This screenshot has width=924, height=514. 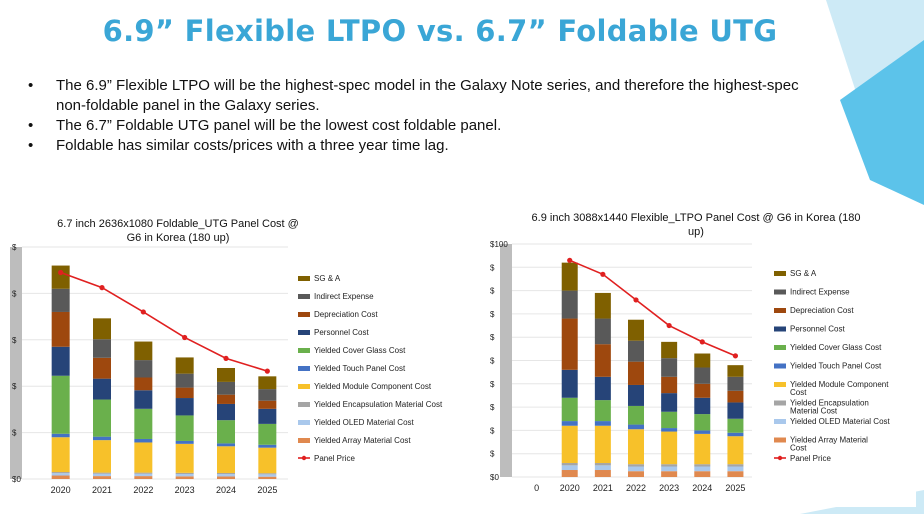 I want to click on legend-label: Indirect Expense, so click(x=344, y=296).